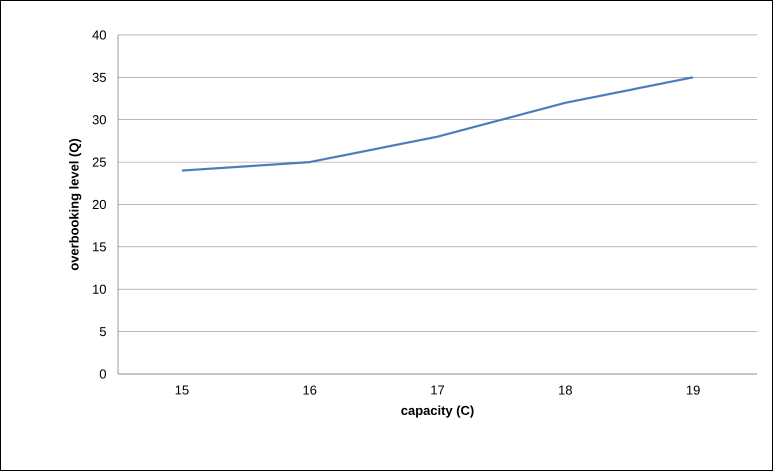 Image resolution: width=773 pixels, height=471 pixels. I want to click on y-tick-label: 0, so click(103, 374).